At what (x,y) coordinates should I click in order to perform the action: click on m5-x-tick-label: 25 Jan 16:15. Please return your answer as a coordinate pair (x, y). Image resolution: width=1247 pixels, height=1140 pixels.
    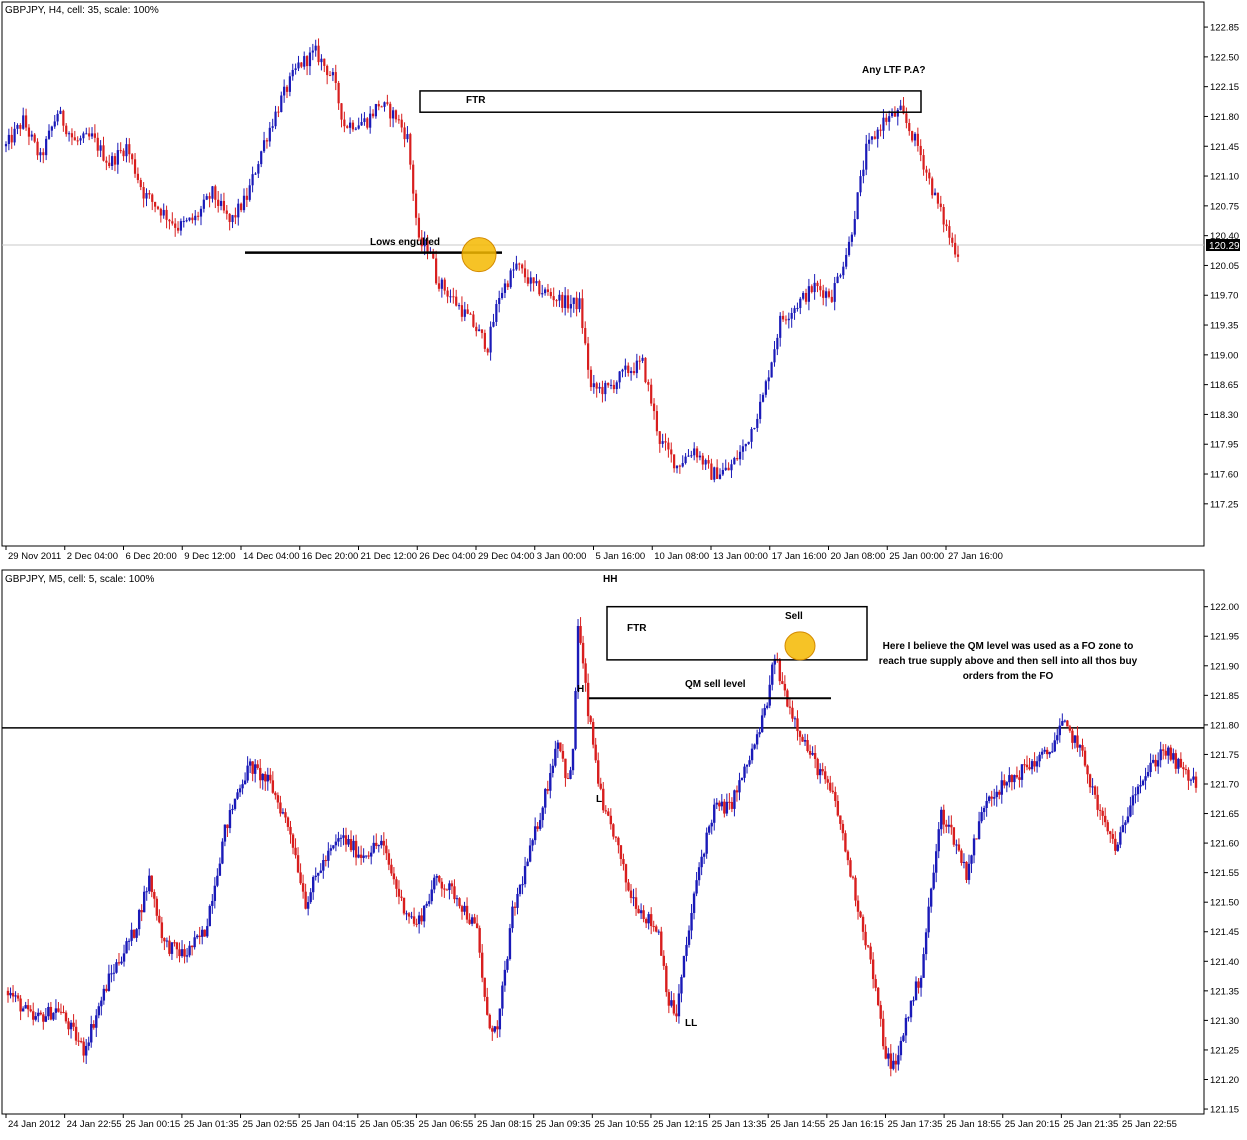
    Looking at the image, I should click on (856, 1124).